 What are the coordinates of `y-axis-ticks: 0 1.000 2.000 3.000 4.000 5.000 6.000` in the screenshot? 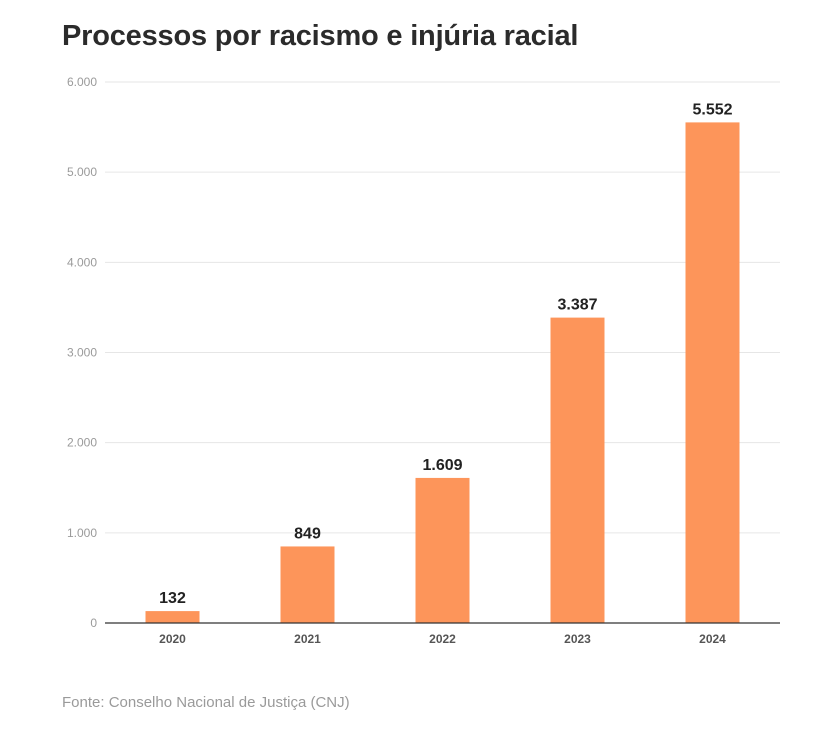 It's located at (82, 352).